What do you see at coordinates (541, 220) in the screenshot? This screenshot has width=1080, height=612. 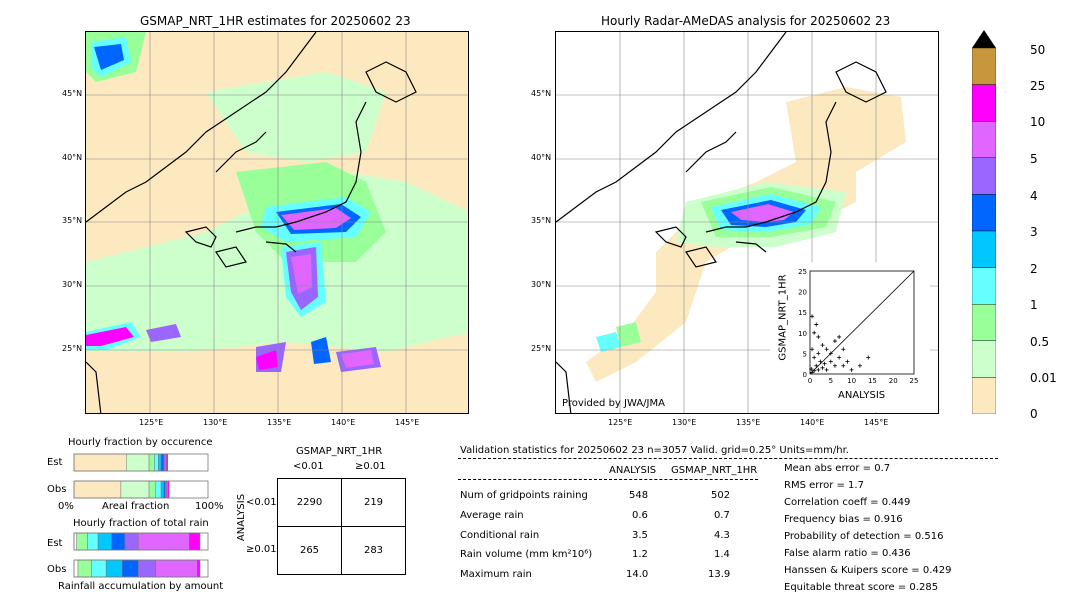 I see `right-lat-label: 35°N` at bounding box center [541, 220].